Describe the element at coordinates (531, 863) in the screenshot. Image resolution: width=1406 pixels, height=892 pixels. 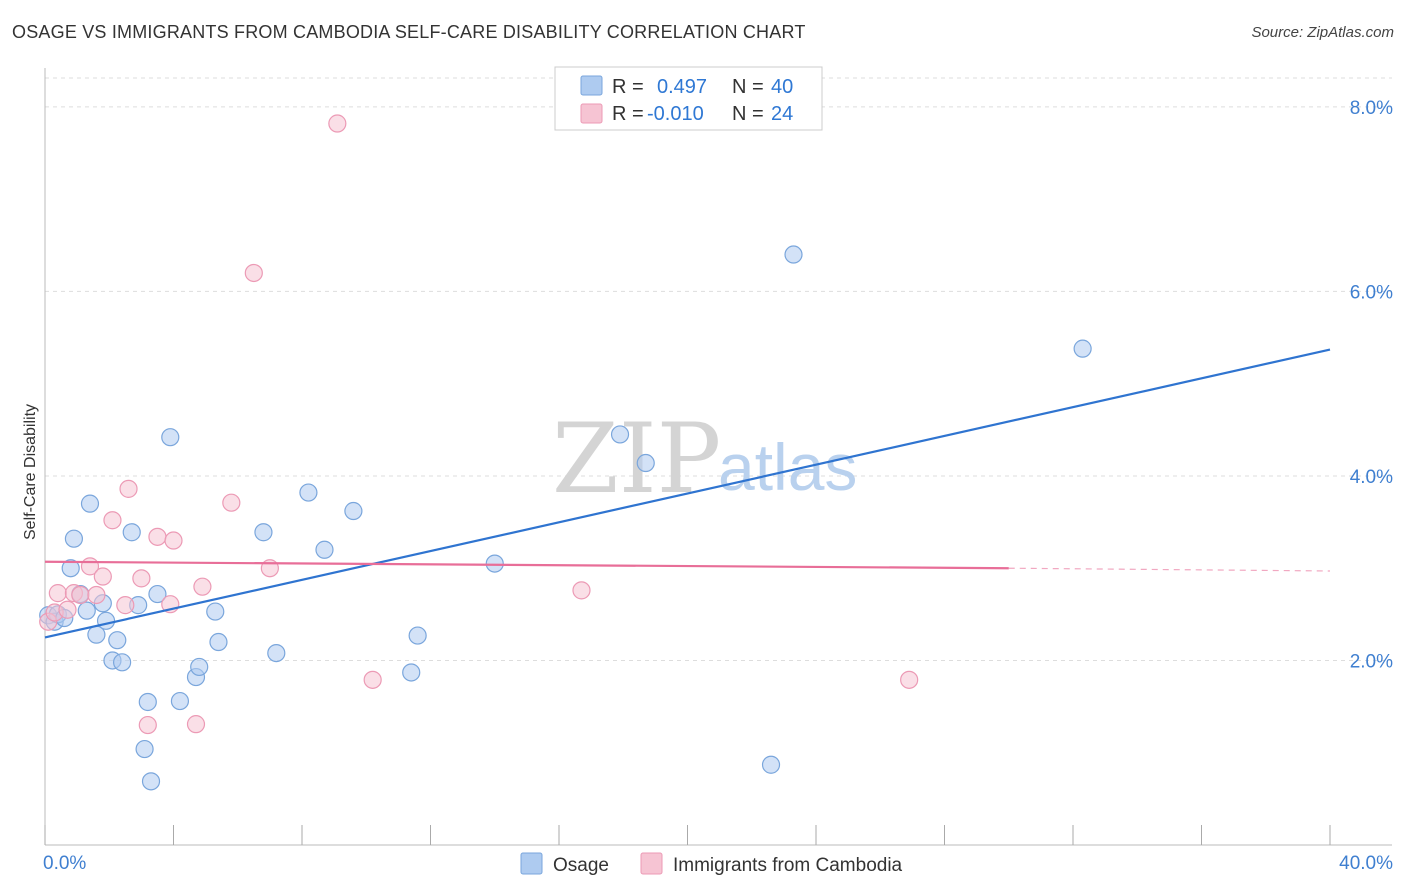
I see `legend-bottom-osage-swatch` at that location.